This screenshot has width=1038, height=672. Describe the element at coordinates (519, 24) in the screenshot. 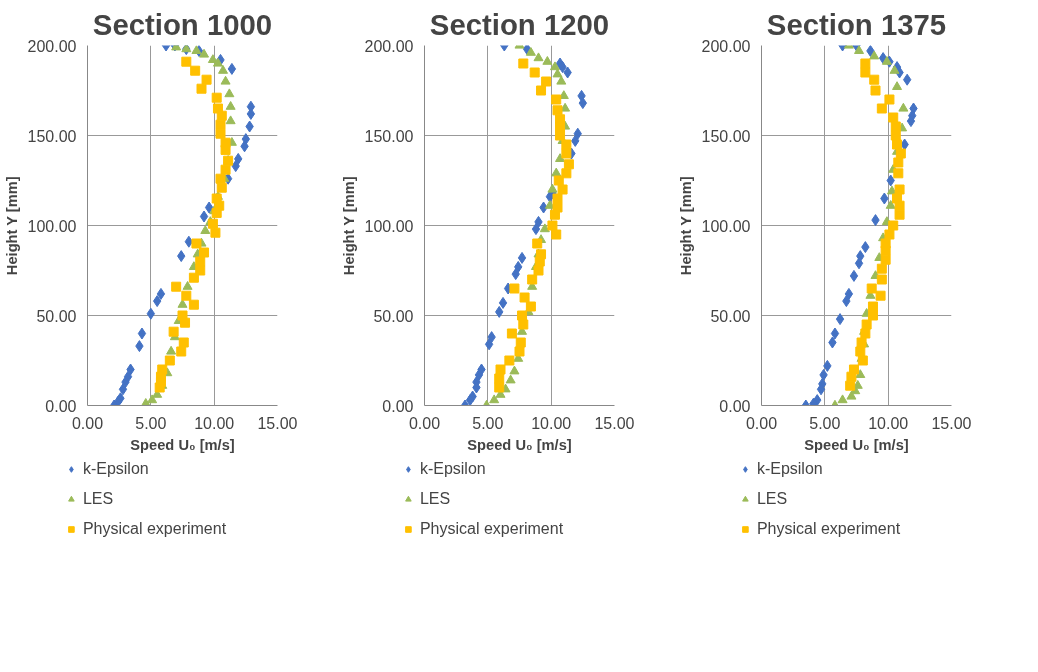

I see `chart-title: Section 1200` at that location.